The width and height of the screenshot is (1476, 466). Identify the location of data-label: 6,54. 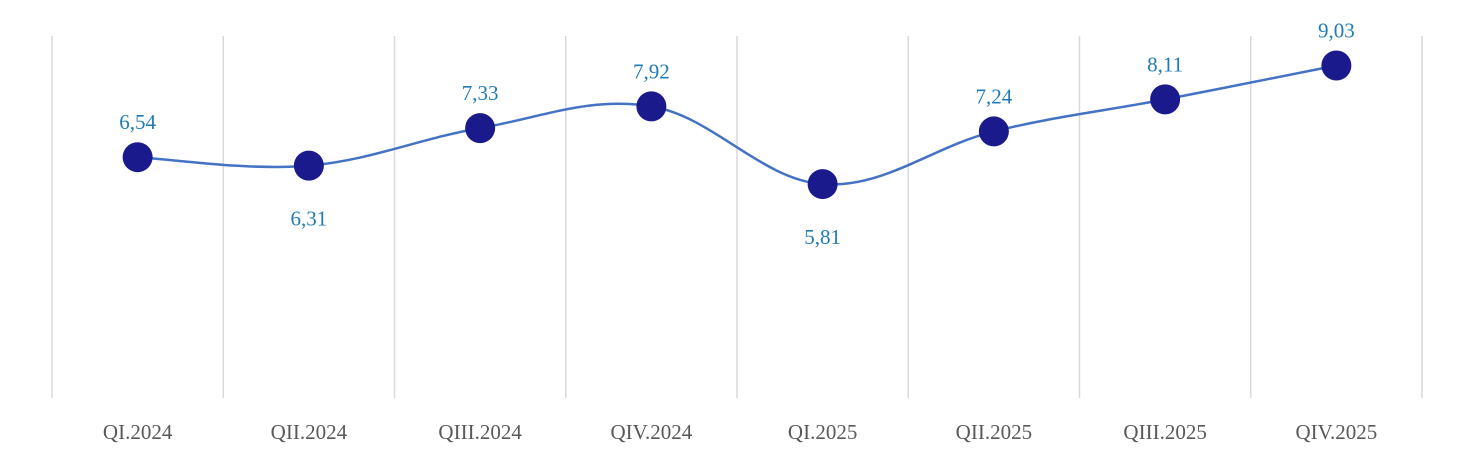
(137, 122).